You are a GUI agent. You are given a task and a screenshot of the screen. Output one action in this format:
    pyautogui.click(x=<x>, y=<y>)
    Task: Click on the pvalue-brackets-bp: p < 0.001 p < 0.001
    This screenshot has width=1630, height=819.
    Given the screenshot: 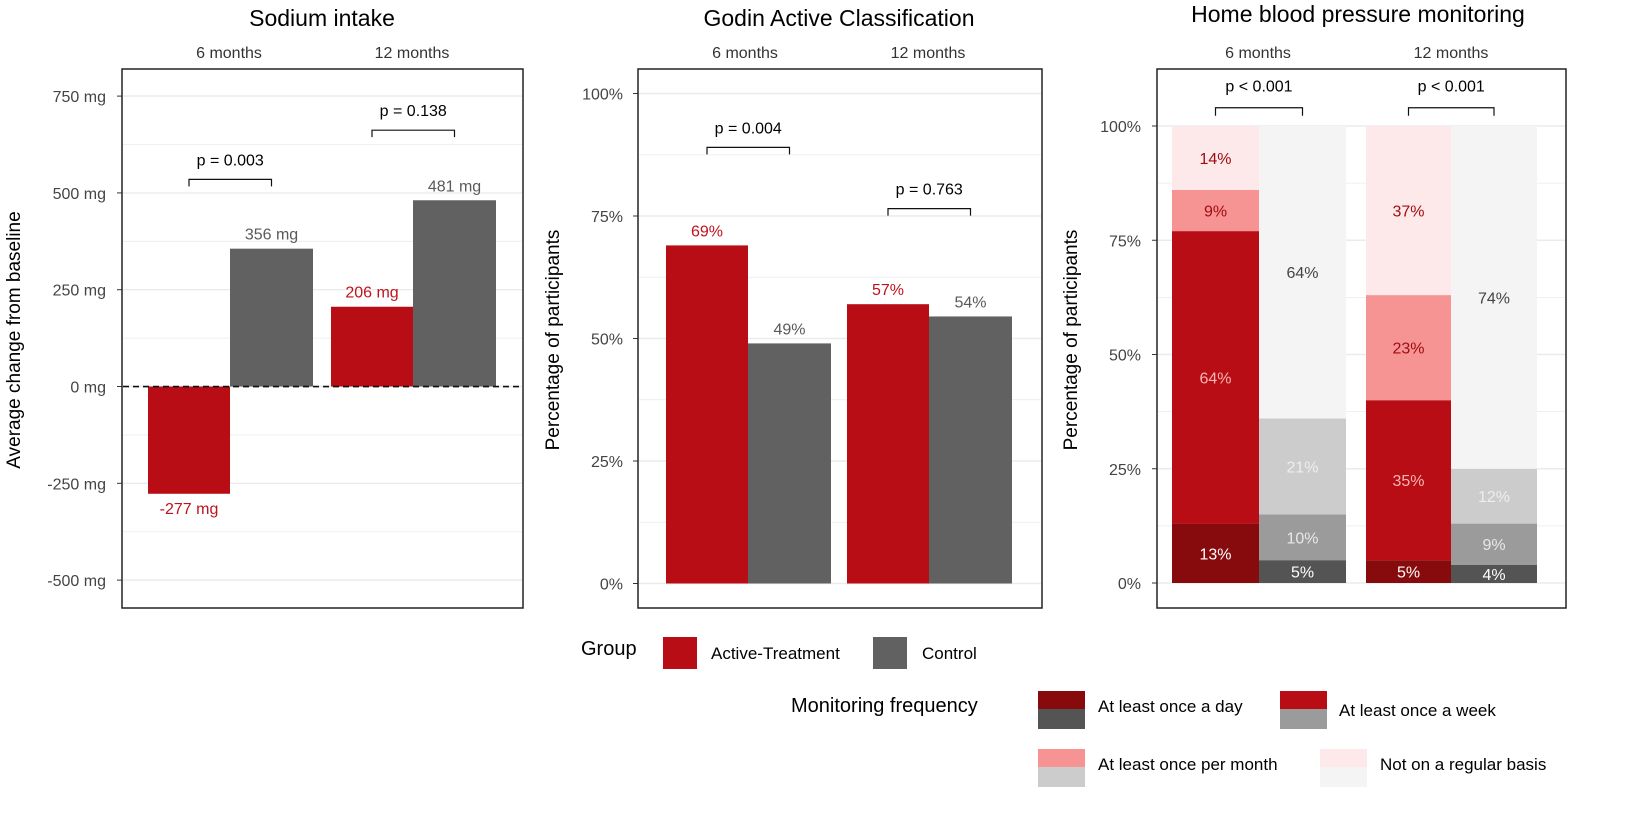 What is the action you would take?
    pyautogui.click(x=1354, y=97)
    